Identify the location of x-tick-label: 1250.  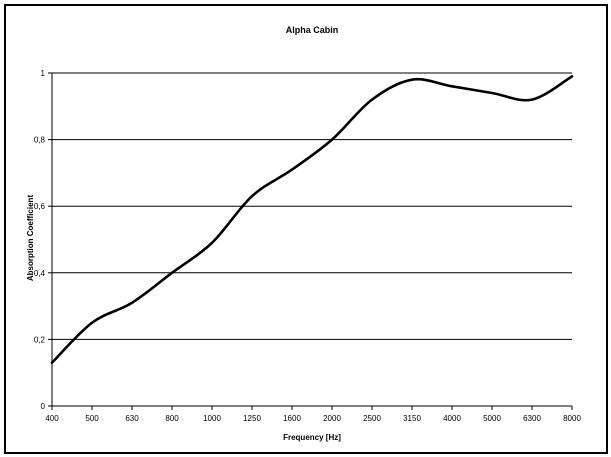
(252, 418).